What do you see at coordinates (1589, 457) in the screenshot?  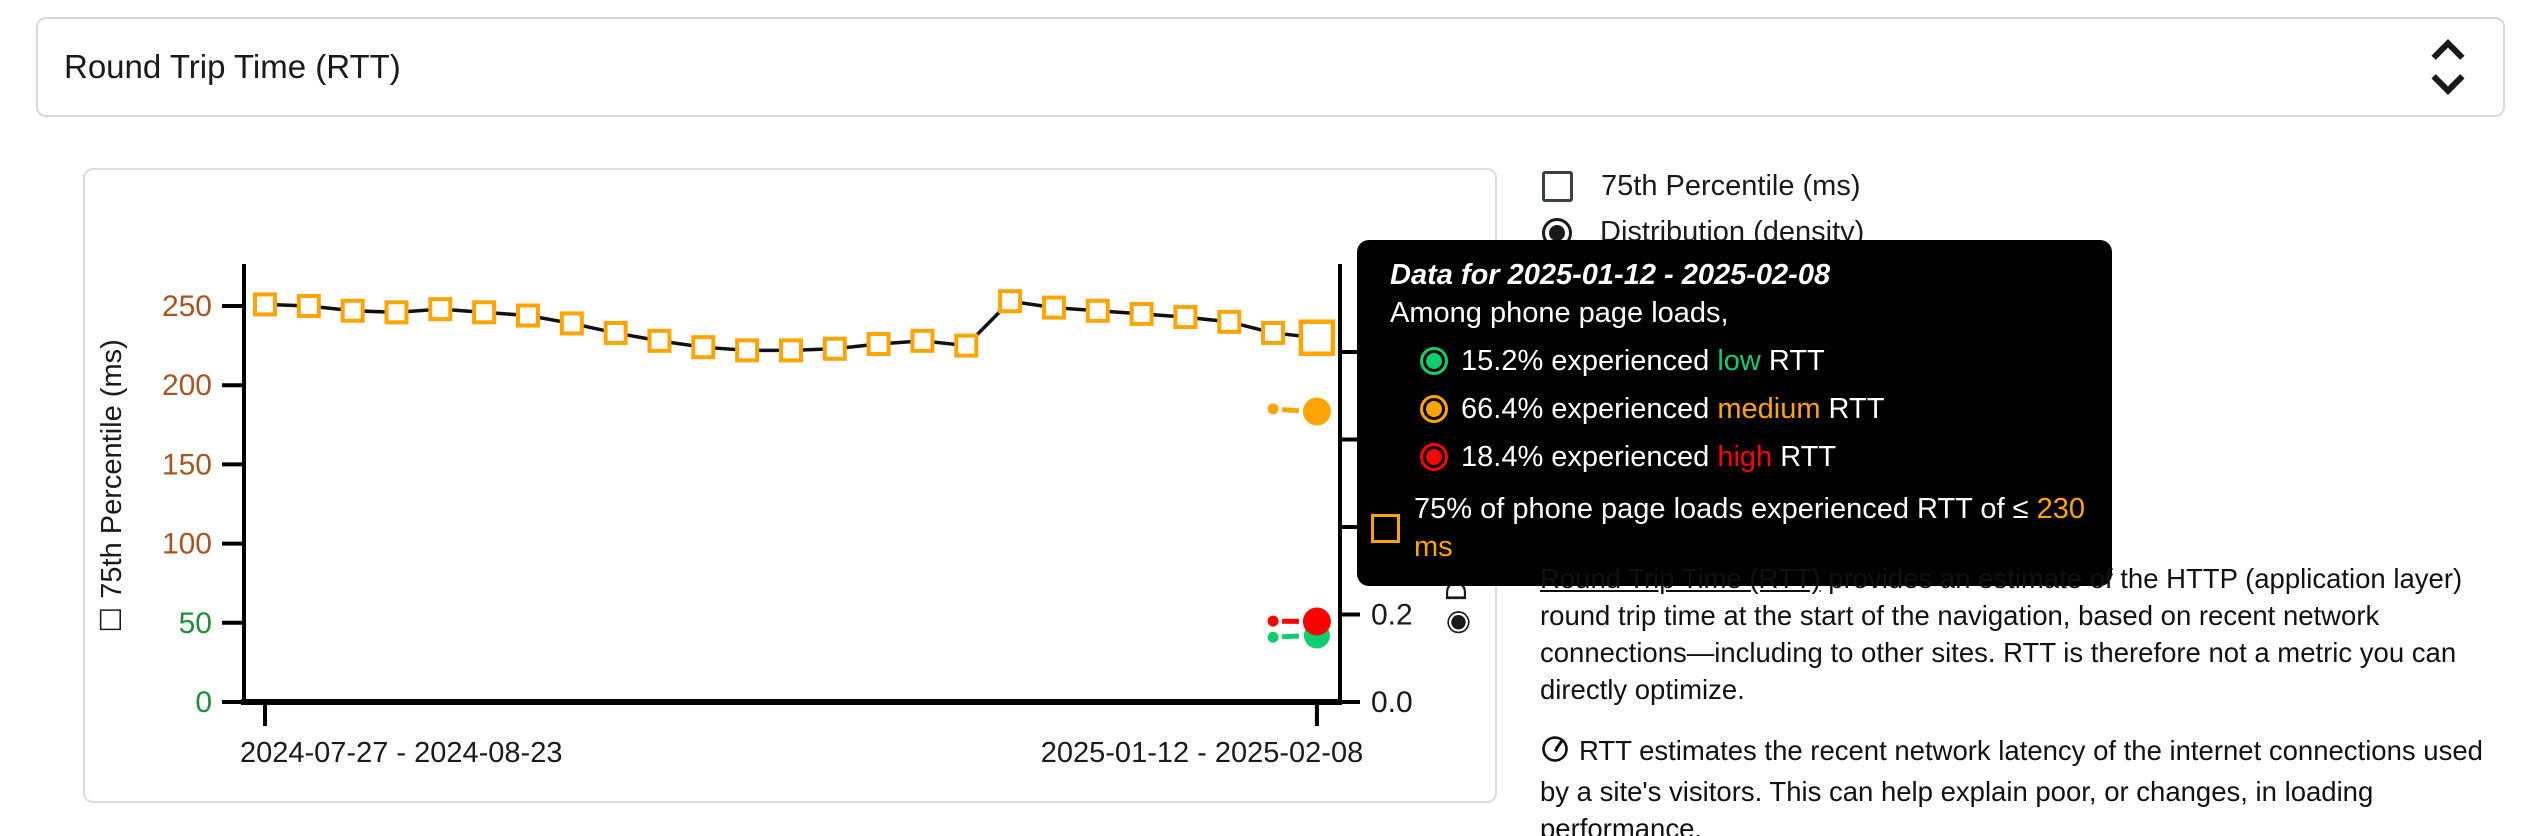 I see `tooltip-row-lead: 18.4% experienced` at bounding box center [1589, 457].